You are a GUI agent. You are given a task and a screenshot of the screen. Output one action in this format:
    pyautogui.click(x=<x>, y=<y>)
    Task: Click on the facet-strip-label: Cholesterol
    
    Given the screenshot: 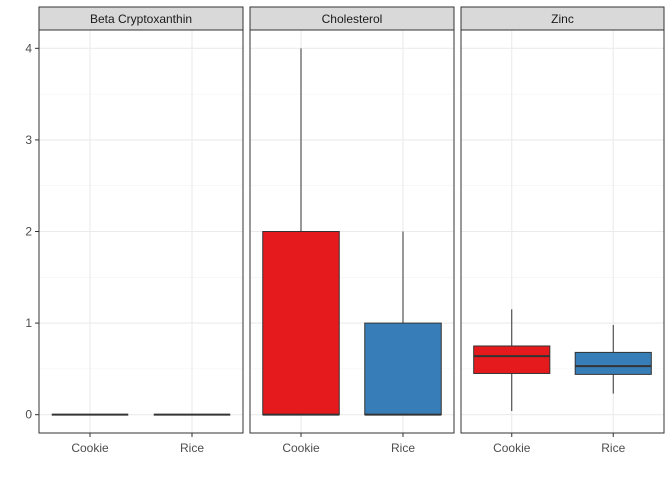 What is the action you would take?
    pyautogui.click(x=352, y=19)
    